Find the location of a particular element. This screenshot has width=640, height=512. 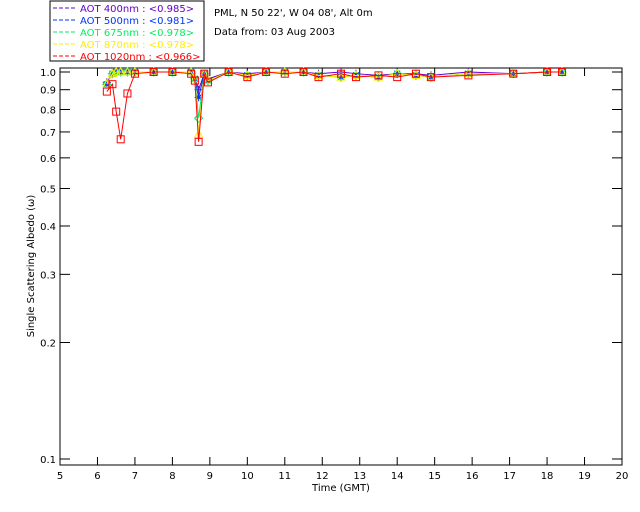

legend-entry: AOT 400nm : <0.985> is located at coordinates (137, 9).